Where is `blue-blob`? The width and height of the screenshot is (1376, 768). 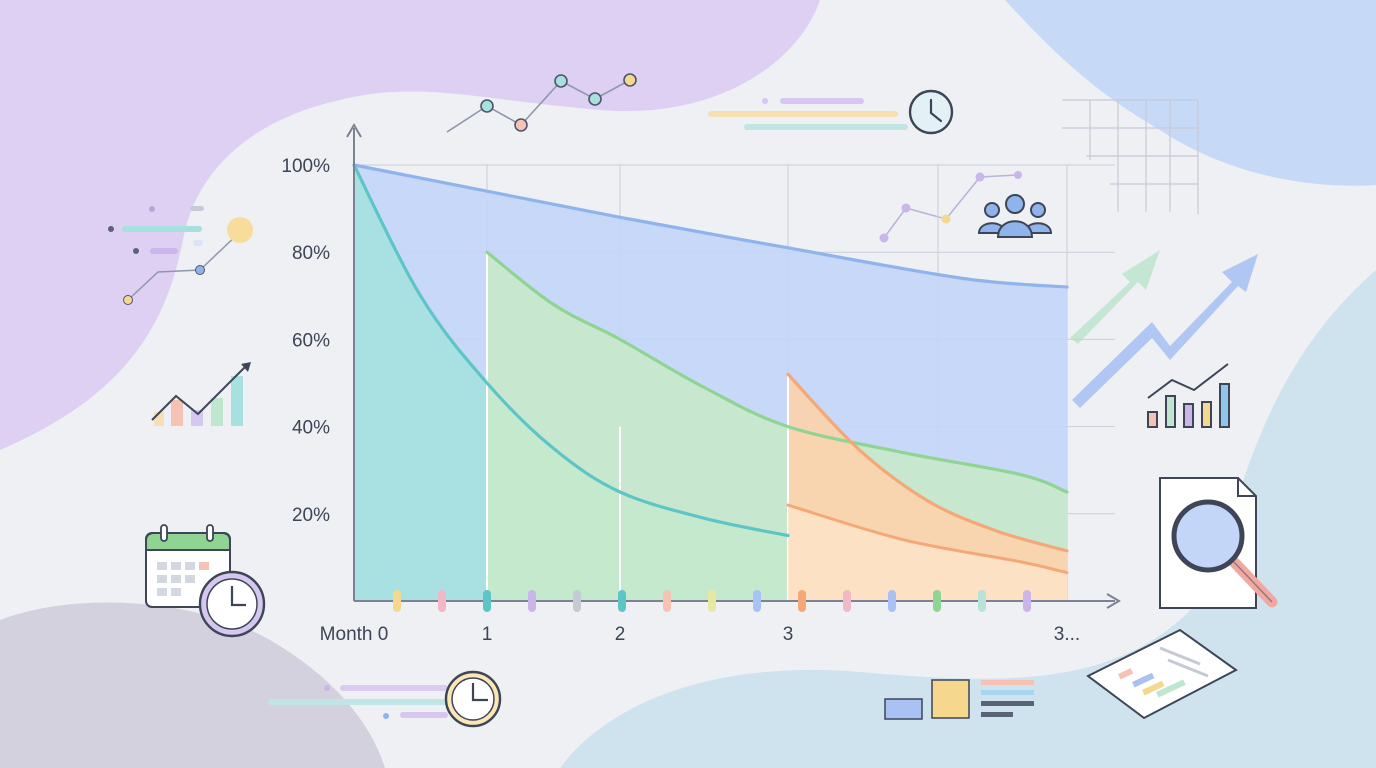 blue-blob is located at coordinates (1190, 93).